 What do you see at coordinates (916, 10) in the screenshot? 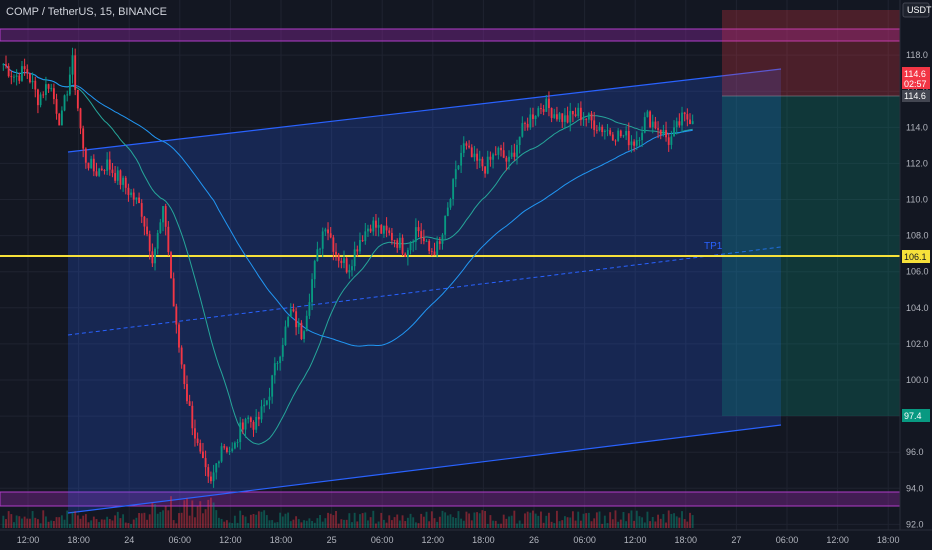
I see `currency-badge` at bounding box center [916, 10].